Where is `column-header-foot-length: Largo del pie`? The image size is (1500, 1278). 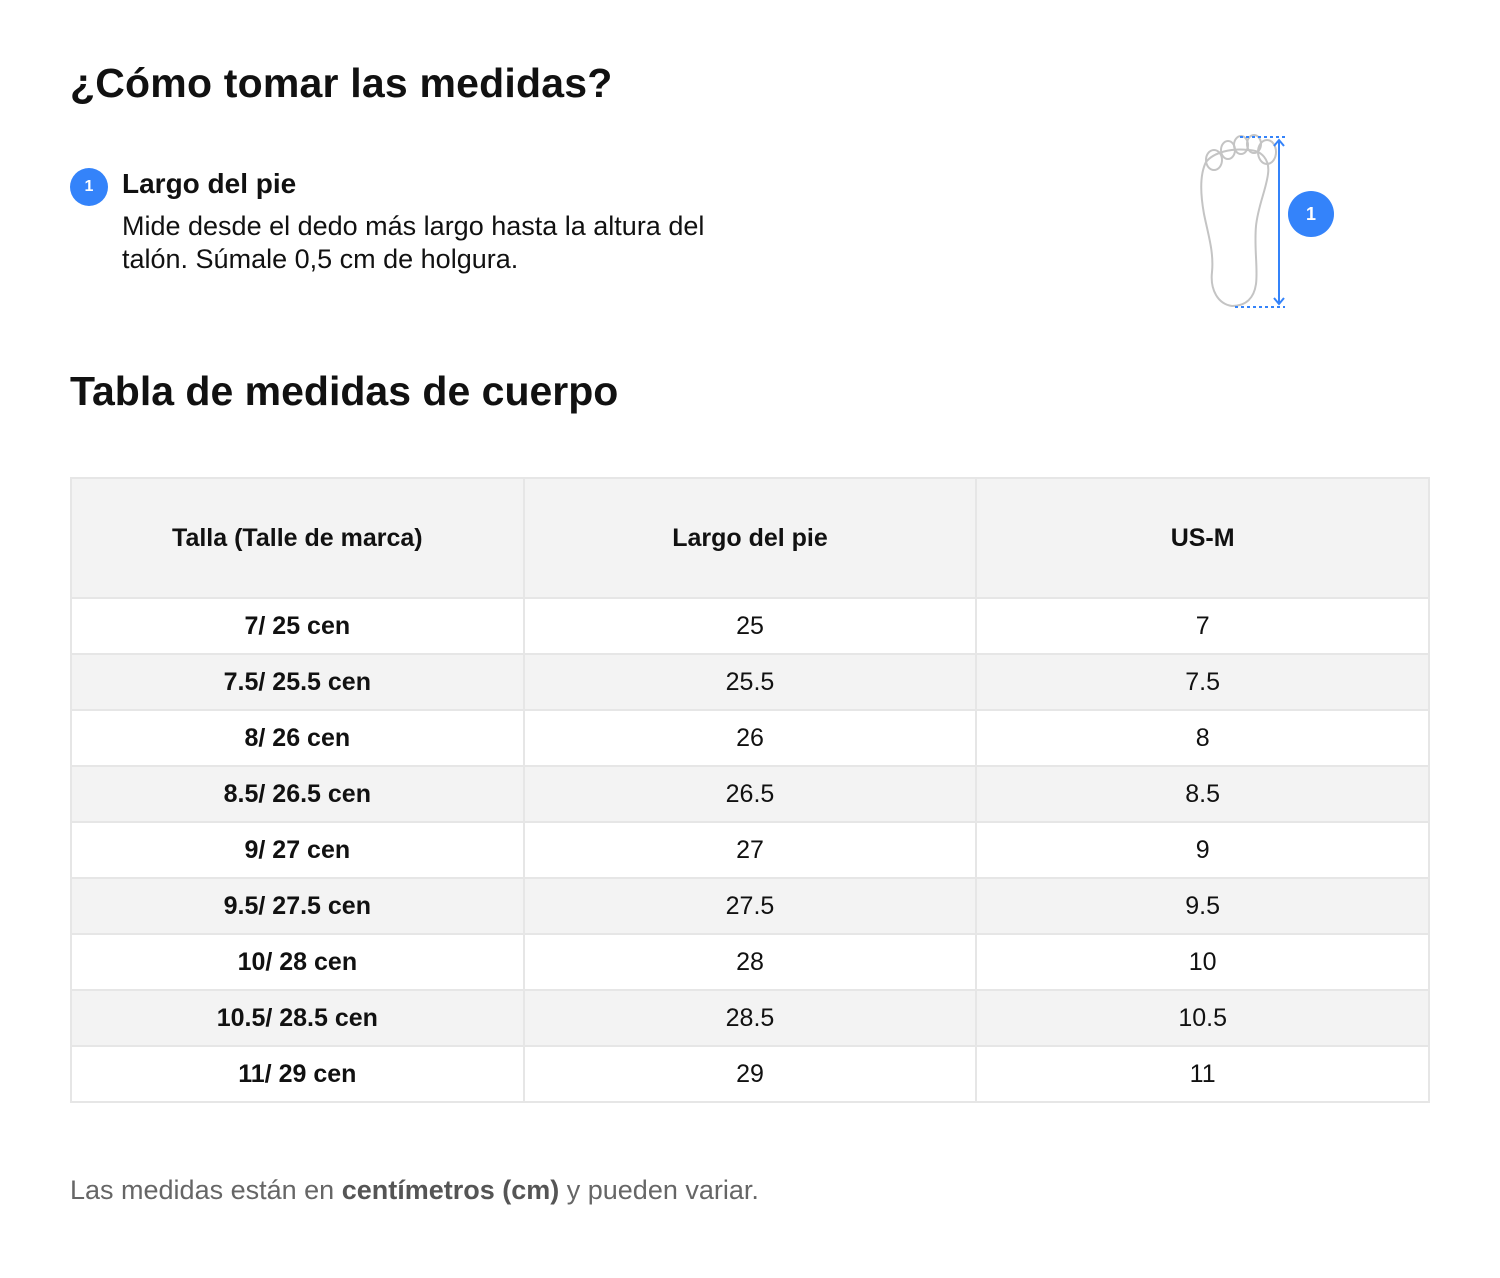
column-header-foot-length: Largo del pie is located at coordinates (750, 538).